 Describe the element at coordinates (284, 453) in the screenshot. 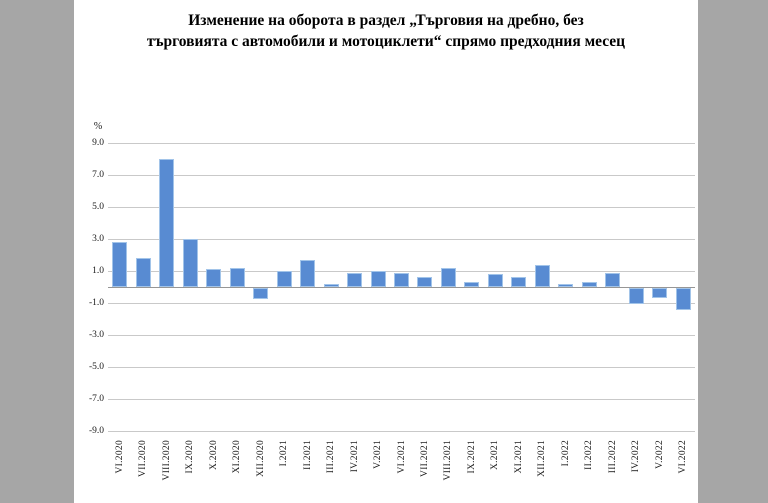

I see `x-tick-label-text: I.2021` at that location.